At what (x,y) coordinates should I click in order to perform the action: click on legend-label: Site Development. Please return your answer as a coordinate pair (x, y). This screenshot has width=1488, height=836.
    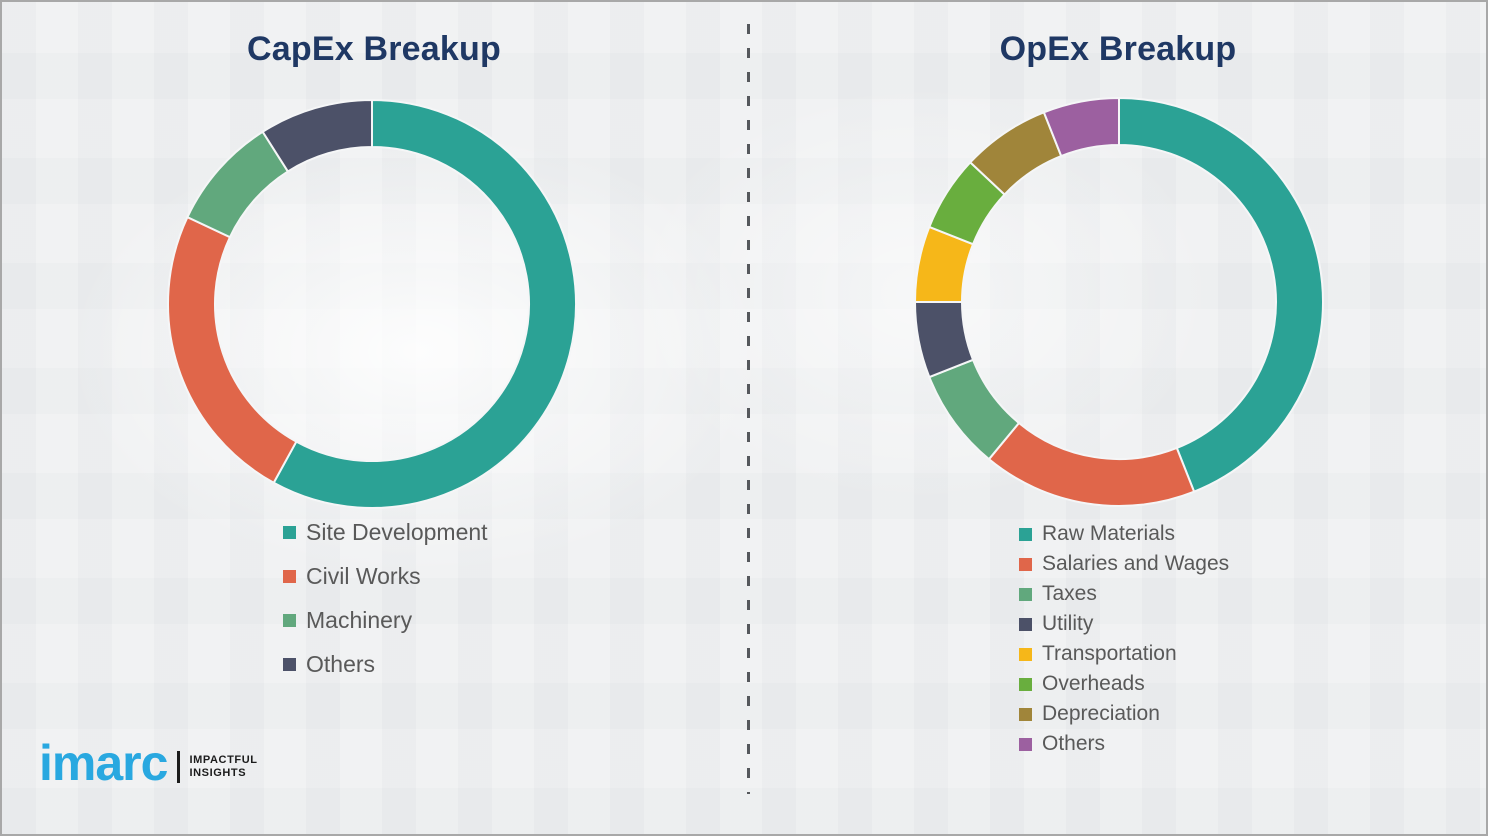
    Looking at the image, I should click on (397, 531).